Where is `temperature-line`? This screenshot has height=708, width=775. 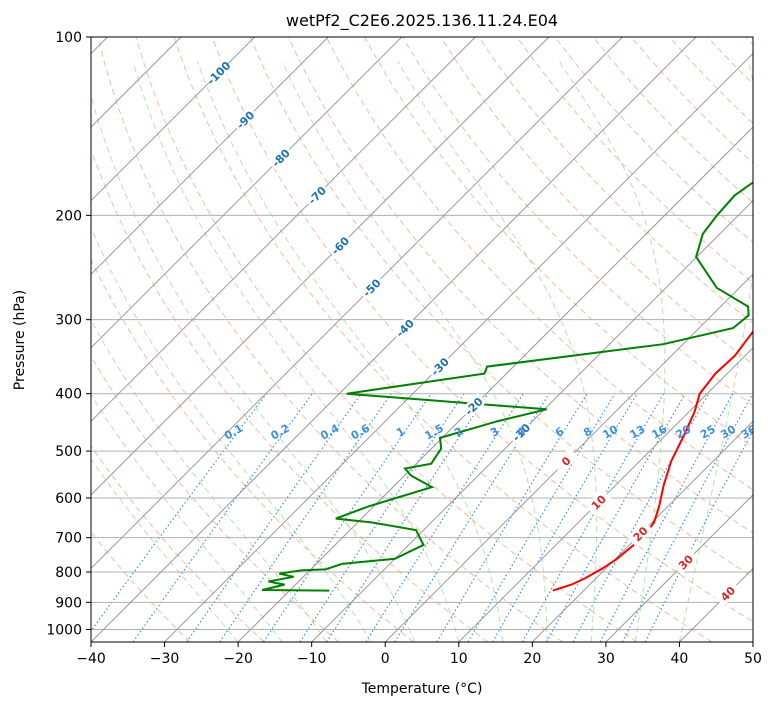 temperature-line is located at coordinates (652, 460).